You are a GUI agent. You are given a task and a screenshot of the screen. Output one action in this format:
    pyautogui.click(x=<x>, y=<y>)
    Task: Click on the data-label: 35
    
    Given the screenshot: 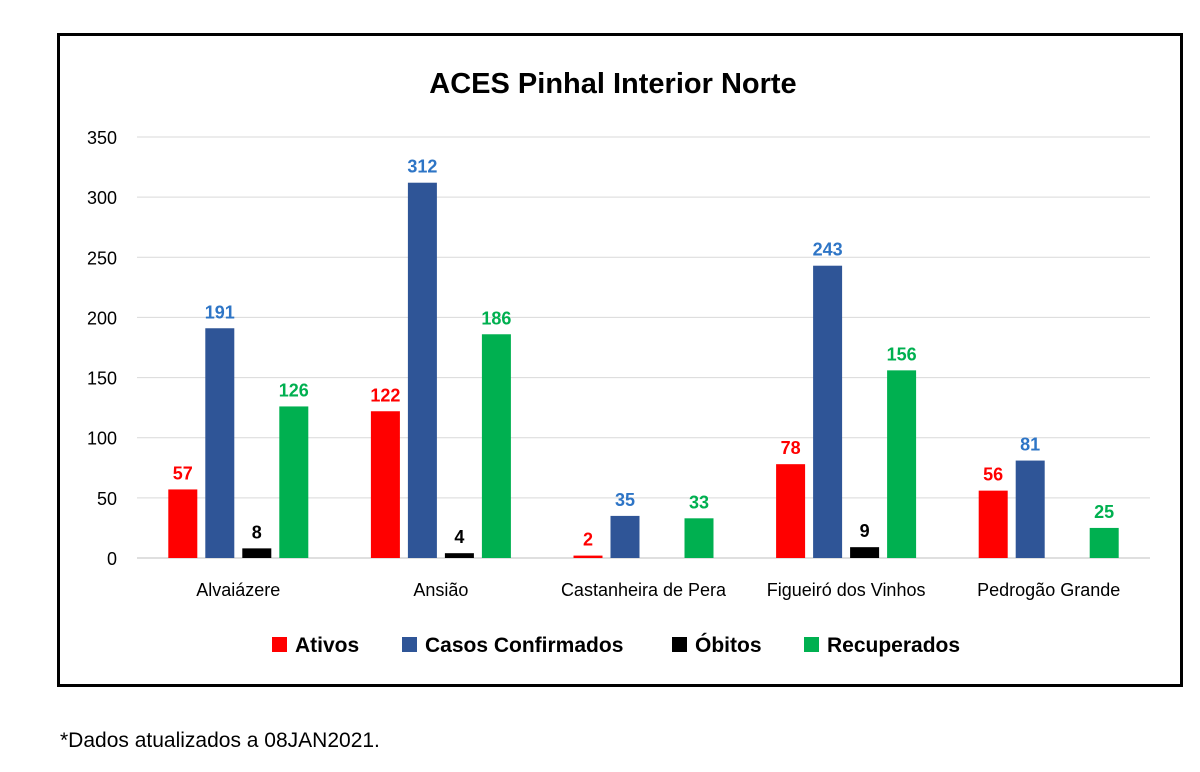 What is the action you would take?
    pyautogui.click(x=625, y=500)
    